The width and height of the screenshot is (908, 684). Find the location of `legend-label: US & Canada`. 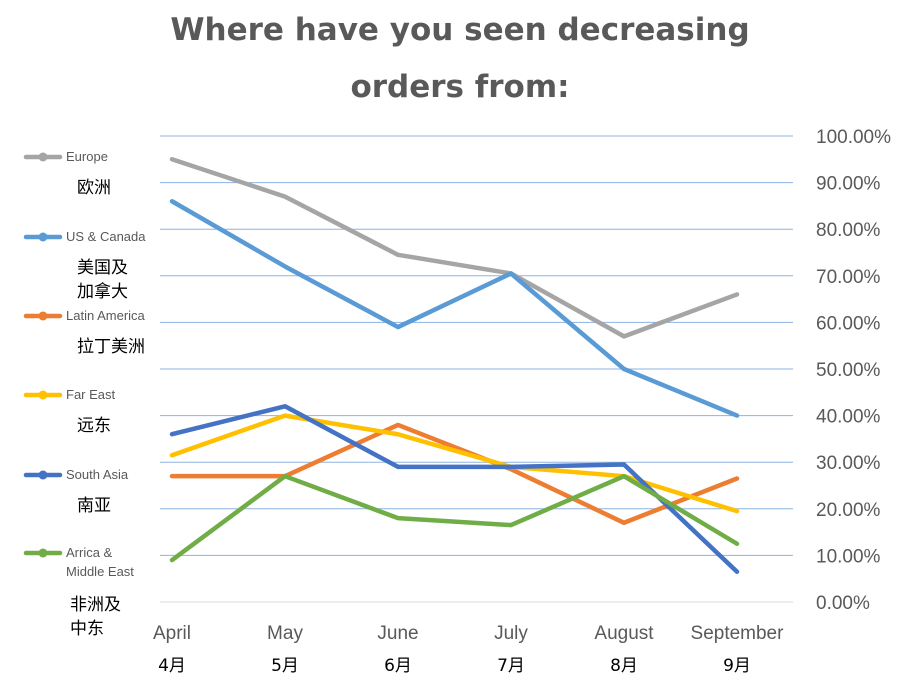

legend-label: US & Canada is located at coordinates (106, 236).